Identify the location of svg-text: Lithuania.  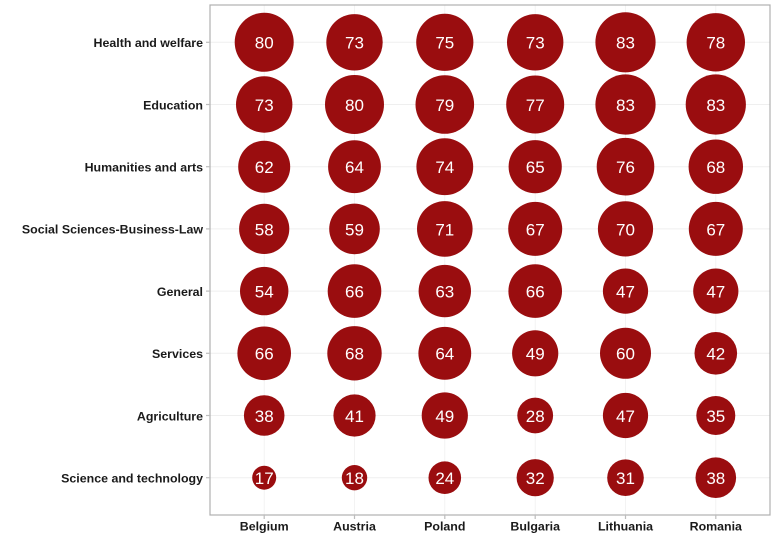
(625, 527).